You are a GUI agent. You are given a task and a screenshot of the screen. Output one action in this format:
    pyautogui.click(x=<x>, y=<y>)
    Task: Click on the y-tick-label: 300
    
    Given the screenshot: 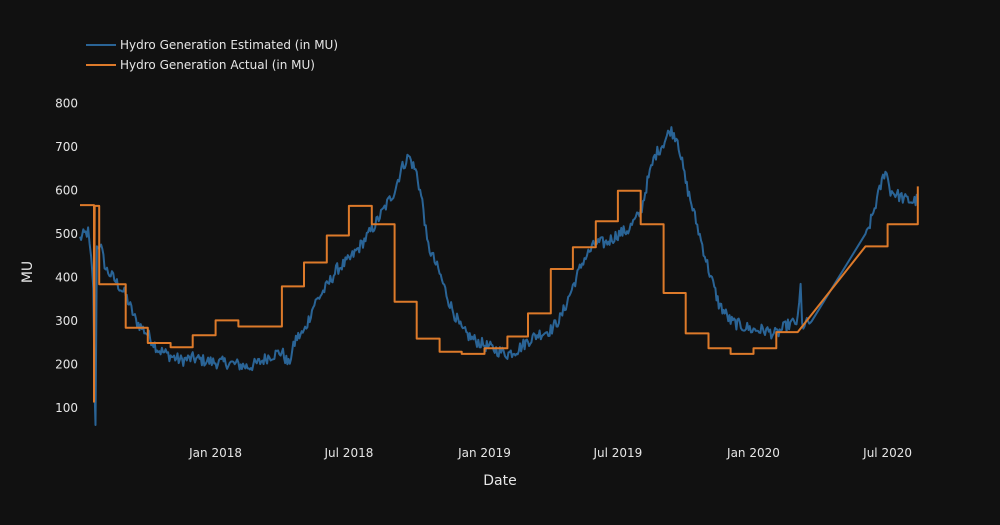 What is the action you would take?
    pyautogui.click(x=66, y=321)
    